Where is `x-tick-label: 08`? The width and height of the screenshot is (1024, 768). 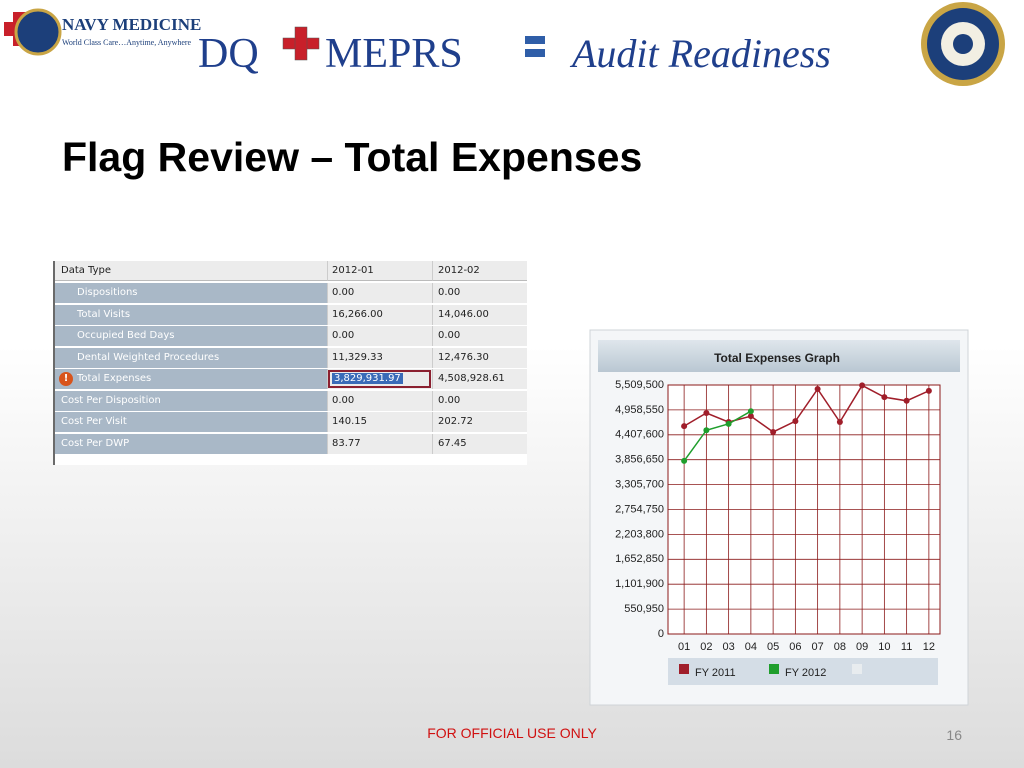 x-tick-label: 08 is located at coordinates (840, 647).